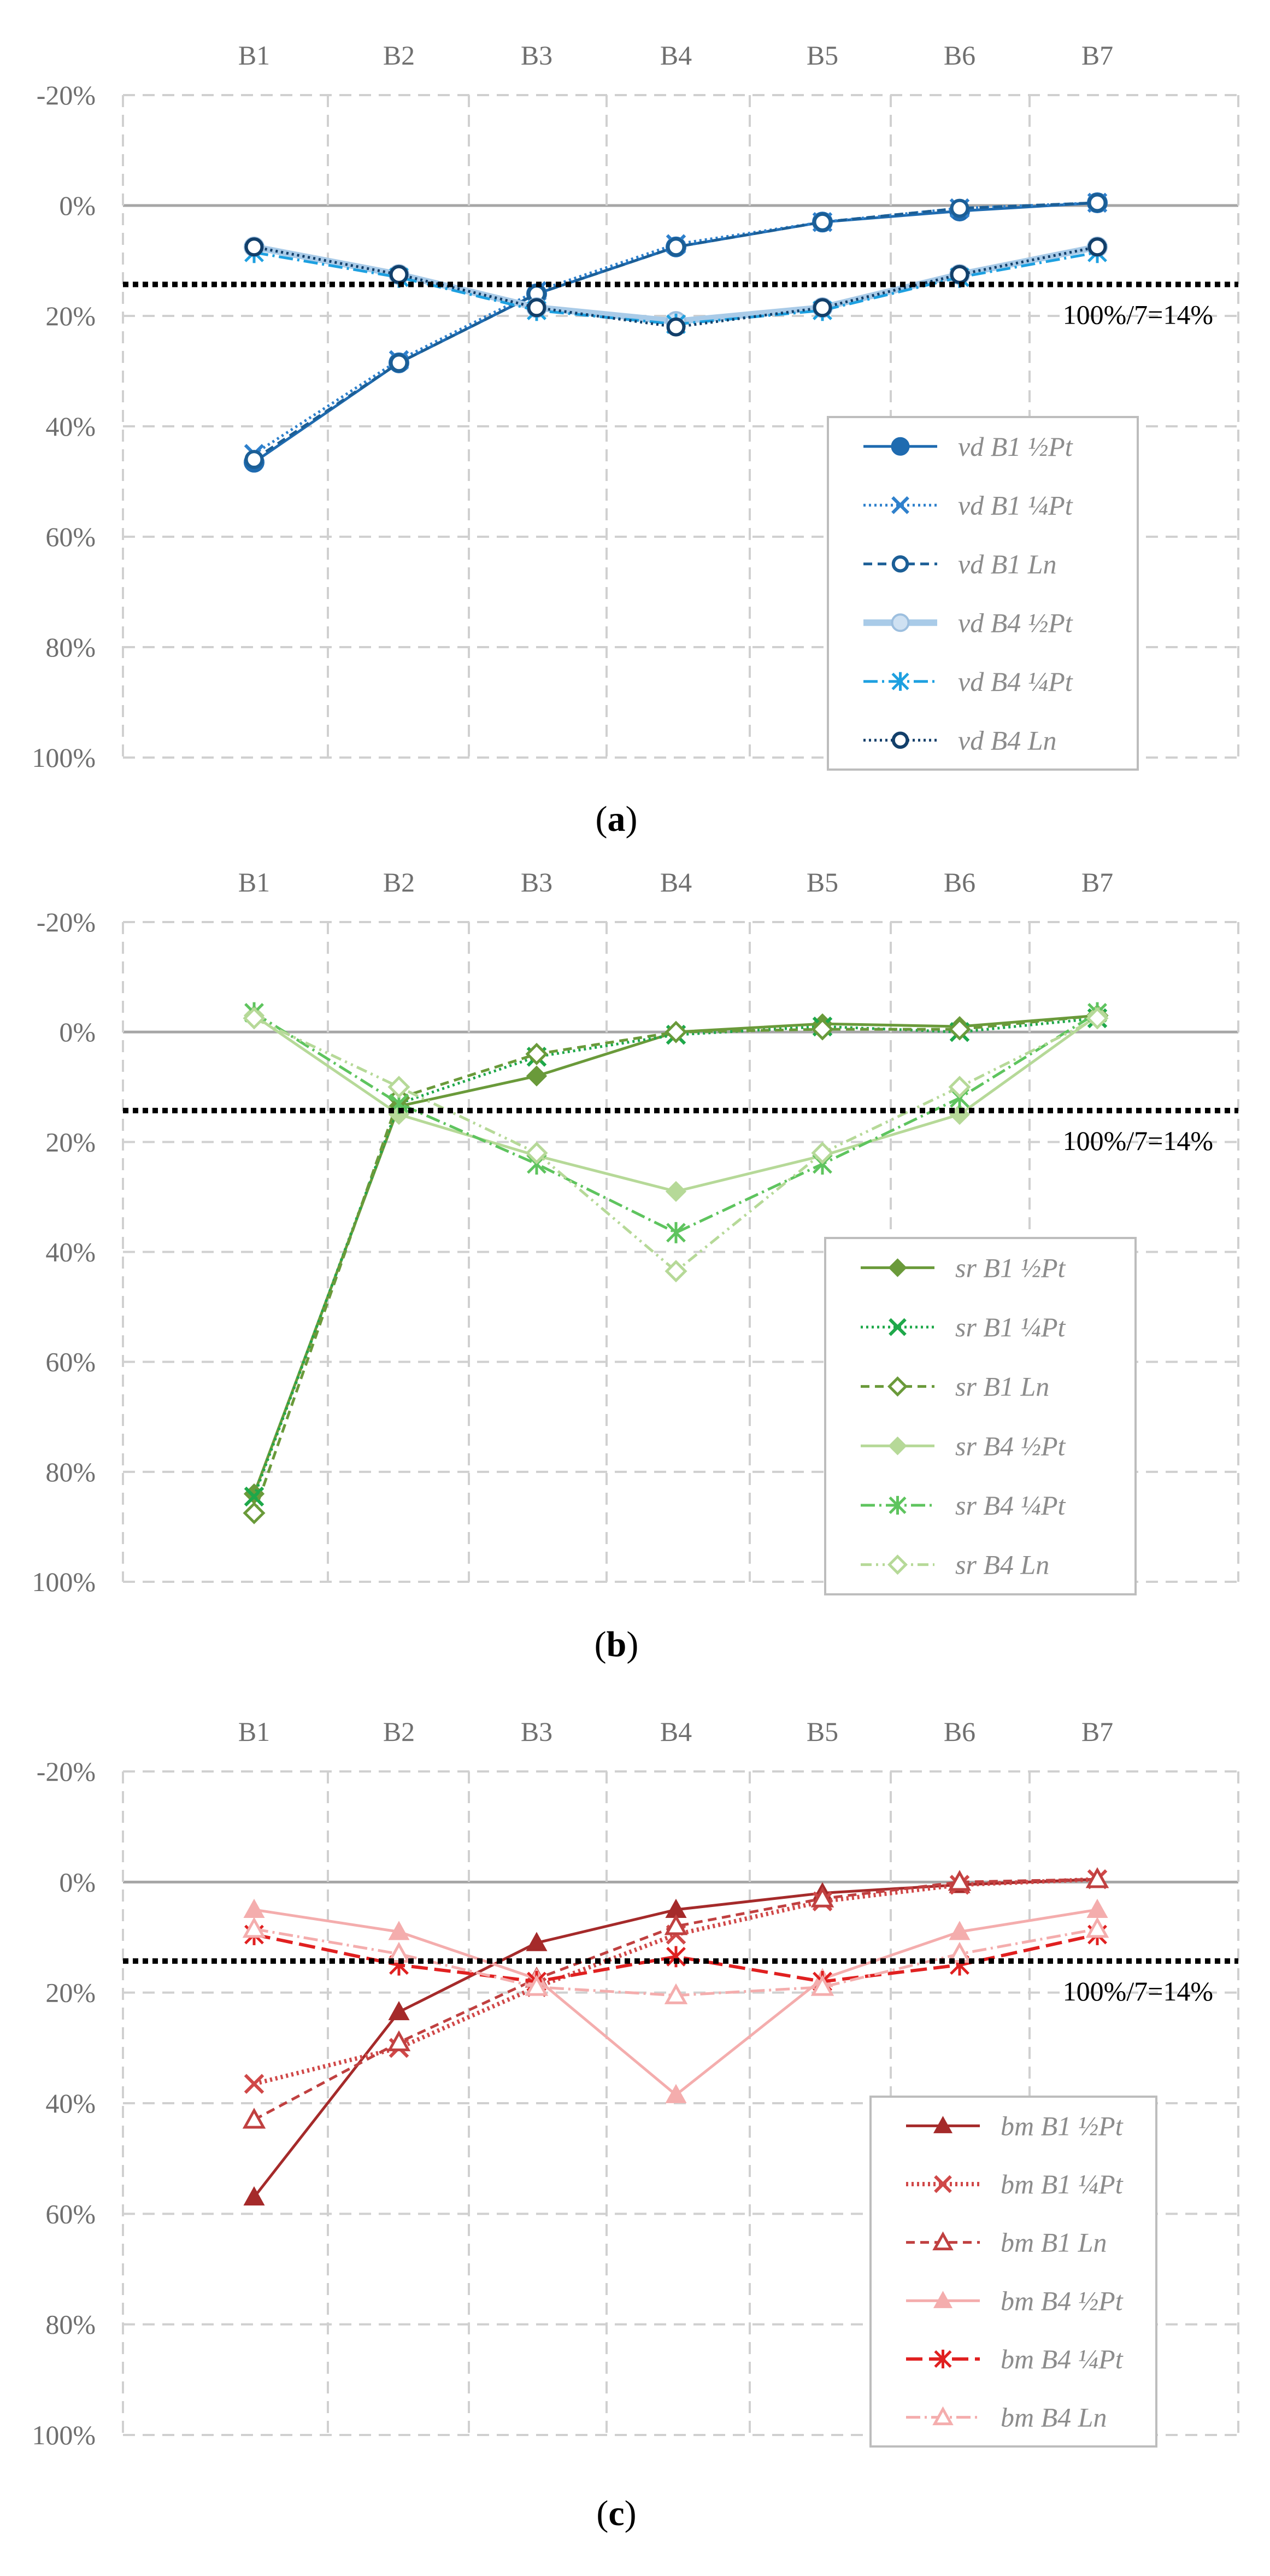  What do you see at coordinates (987, 1267) in the screenshot?
I see `legend-label-name: sr B1` at bounding box center [987, 1267].